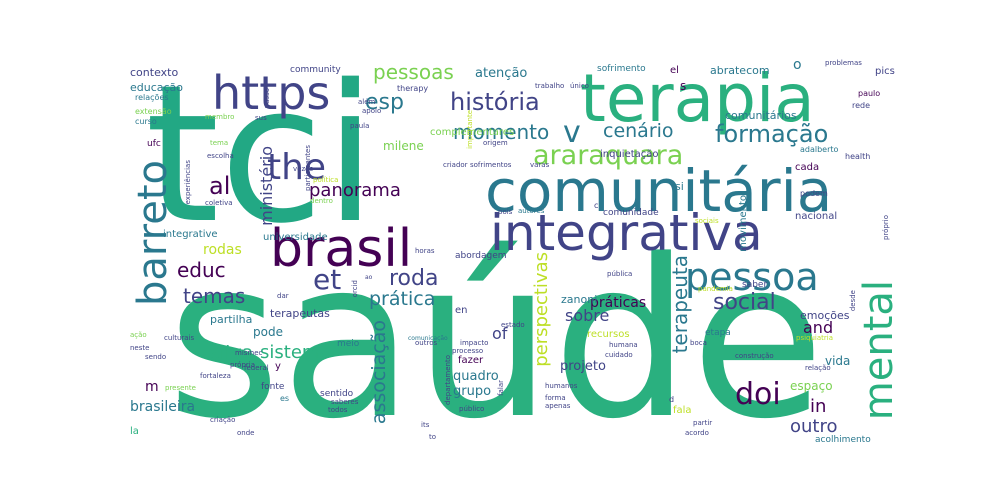  What do you see at coordinates (541, 309) in the screenshot?
I see `word-perspectivas: perspectivas` at bounding box center [541, 309].